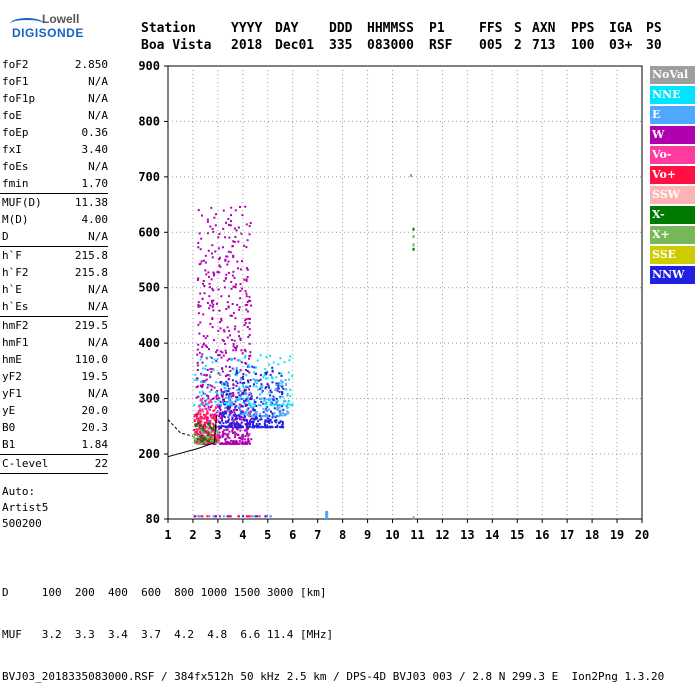  What do you see at coordinates (390, 28) in the screenshot?
I see `header-label-4: HHMMSS` at bounding box center [390, 28].